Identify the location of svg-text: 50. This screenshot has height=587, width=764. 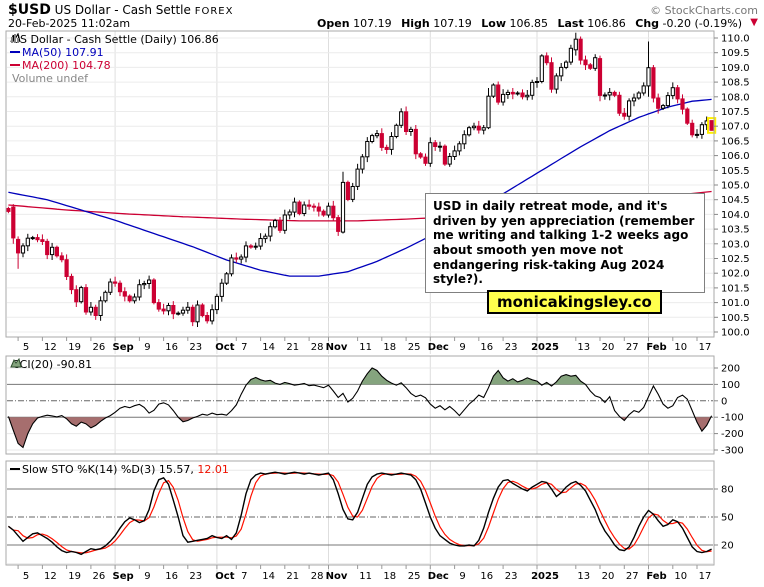
(727, 518).